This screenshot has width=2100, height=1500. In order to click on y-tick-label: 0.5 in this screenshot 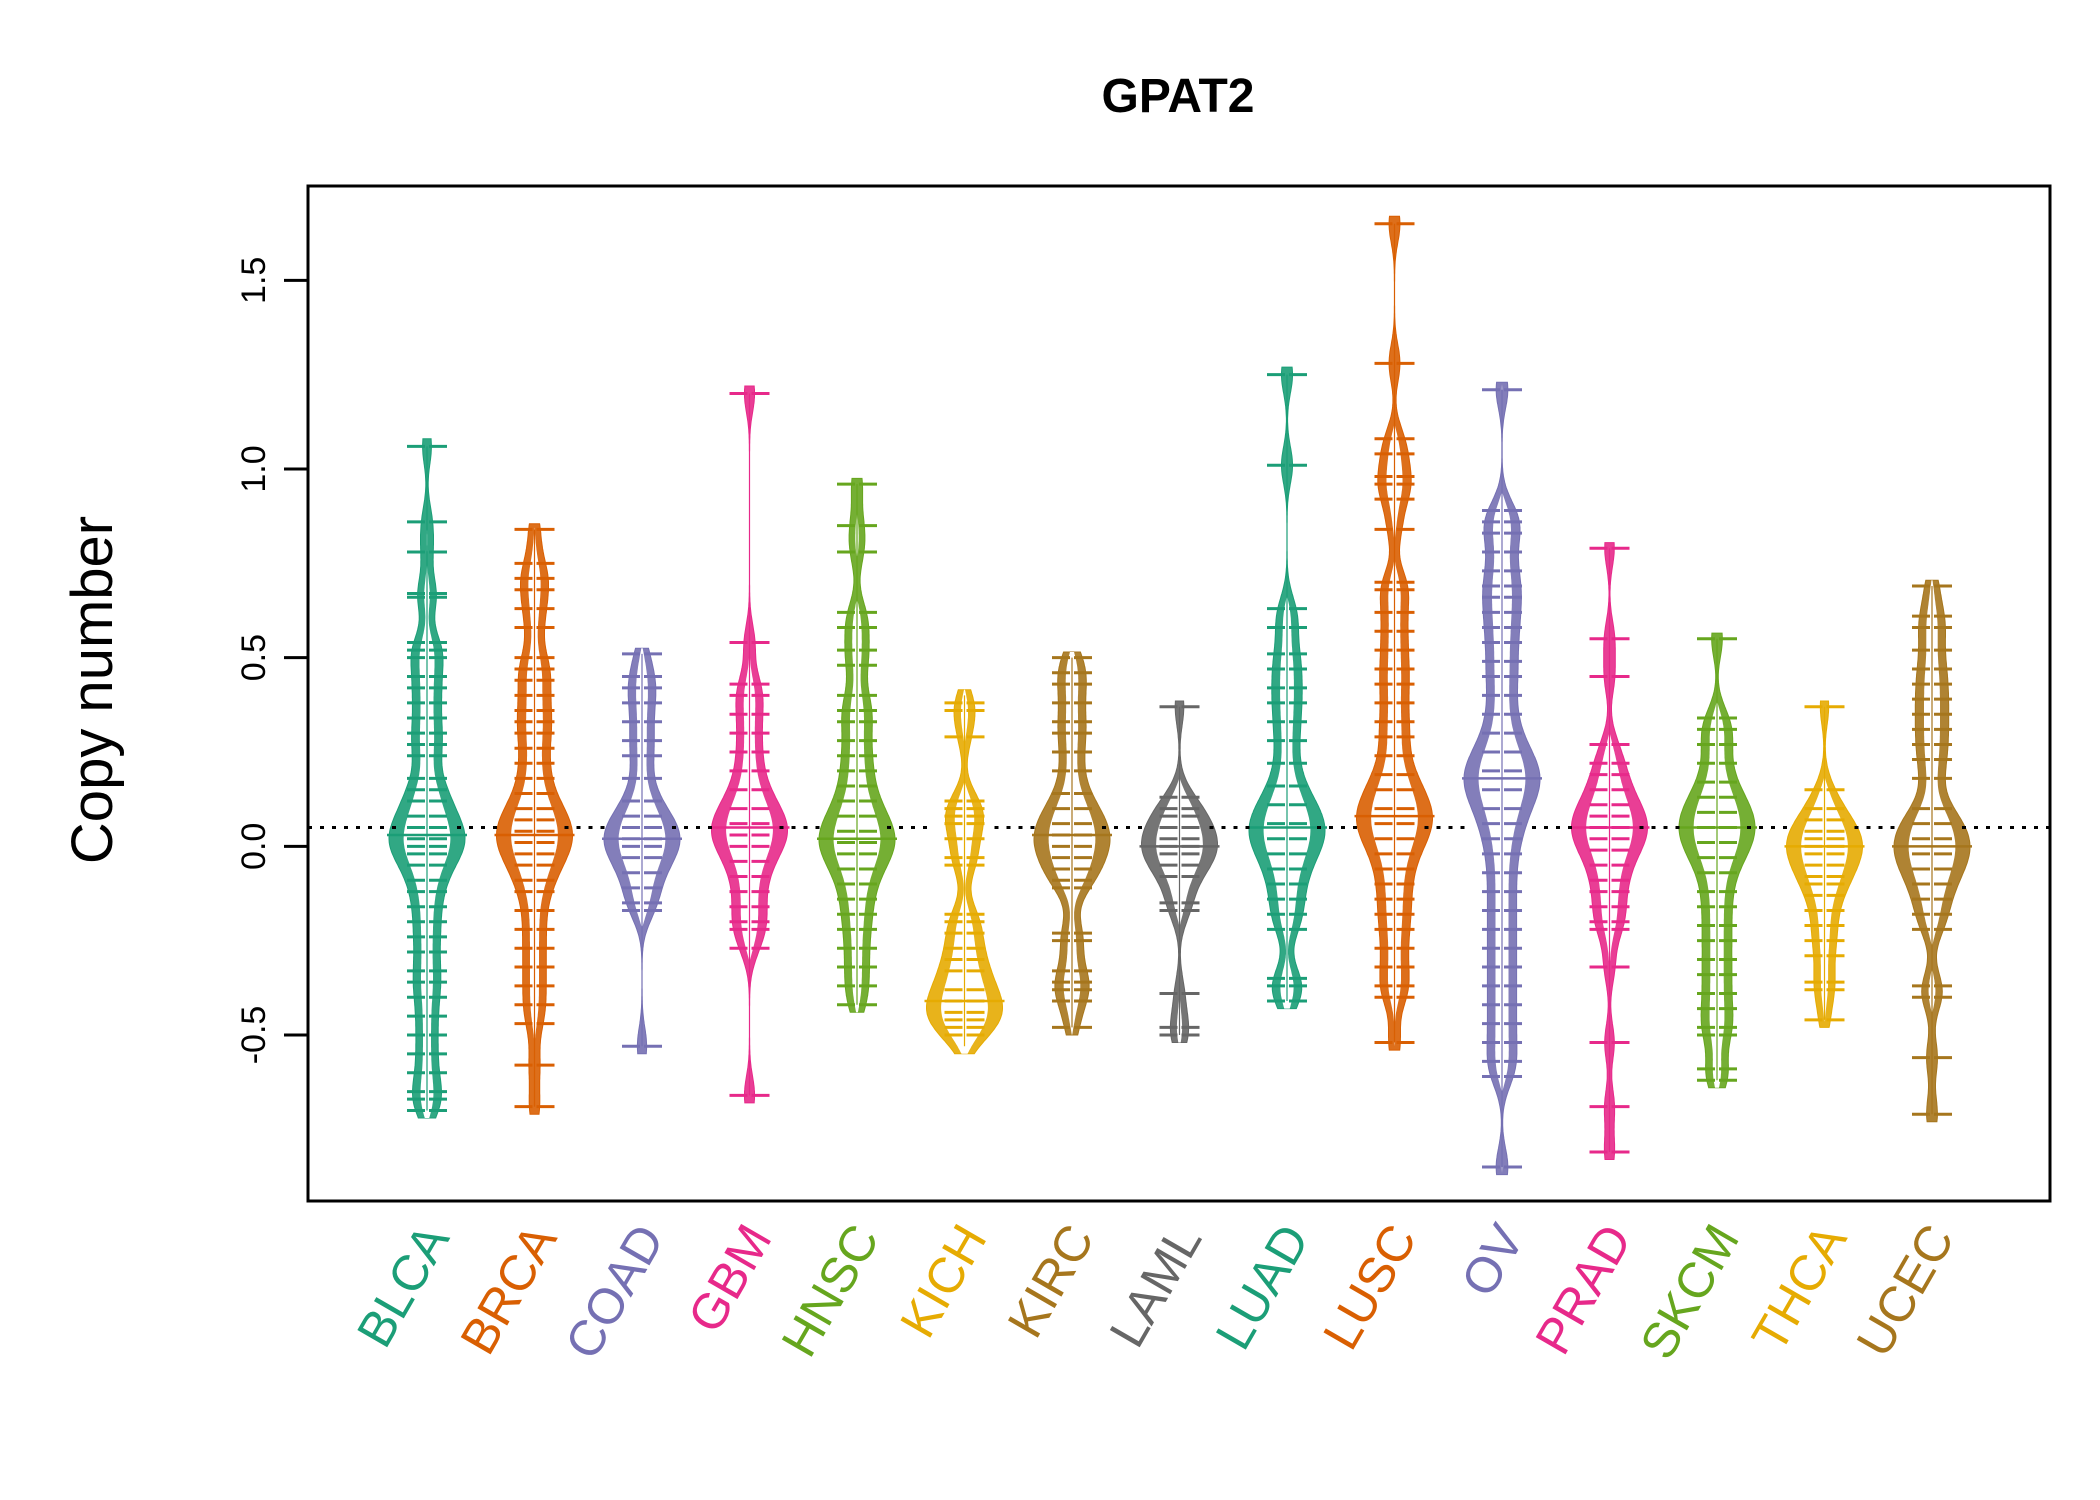, I will do `click(254, 657)`.